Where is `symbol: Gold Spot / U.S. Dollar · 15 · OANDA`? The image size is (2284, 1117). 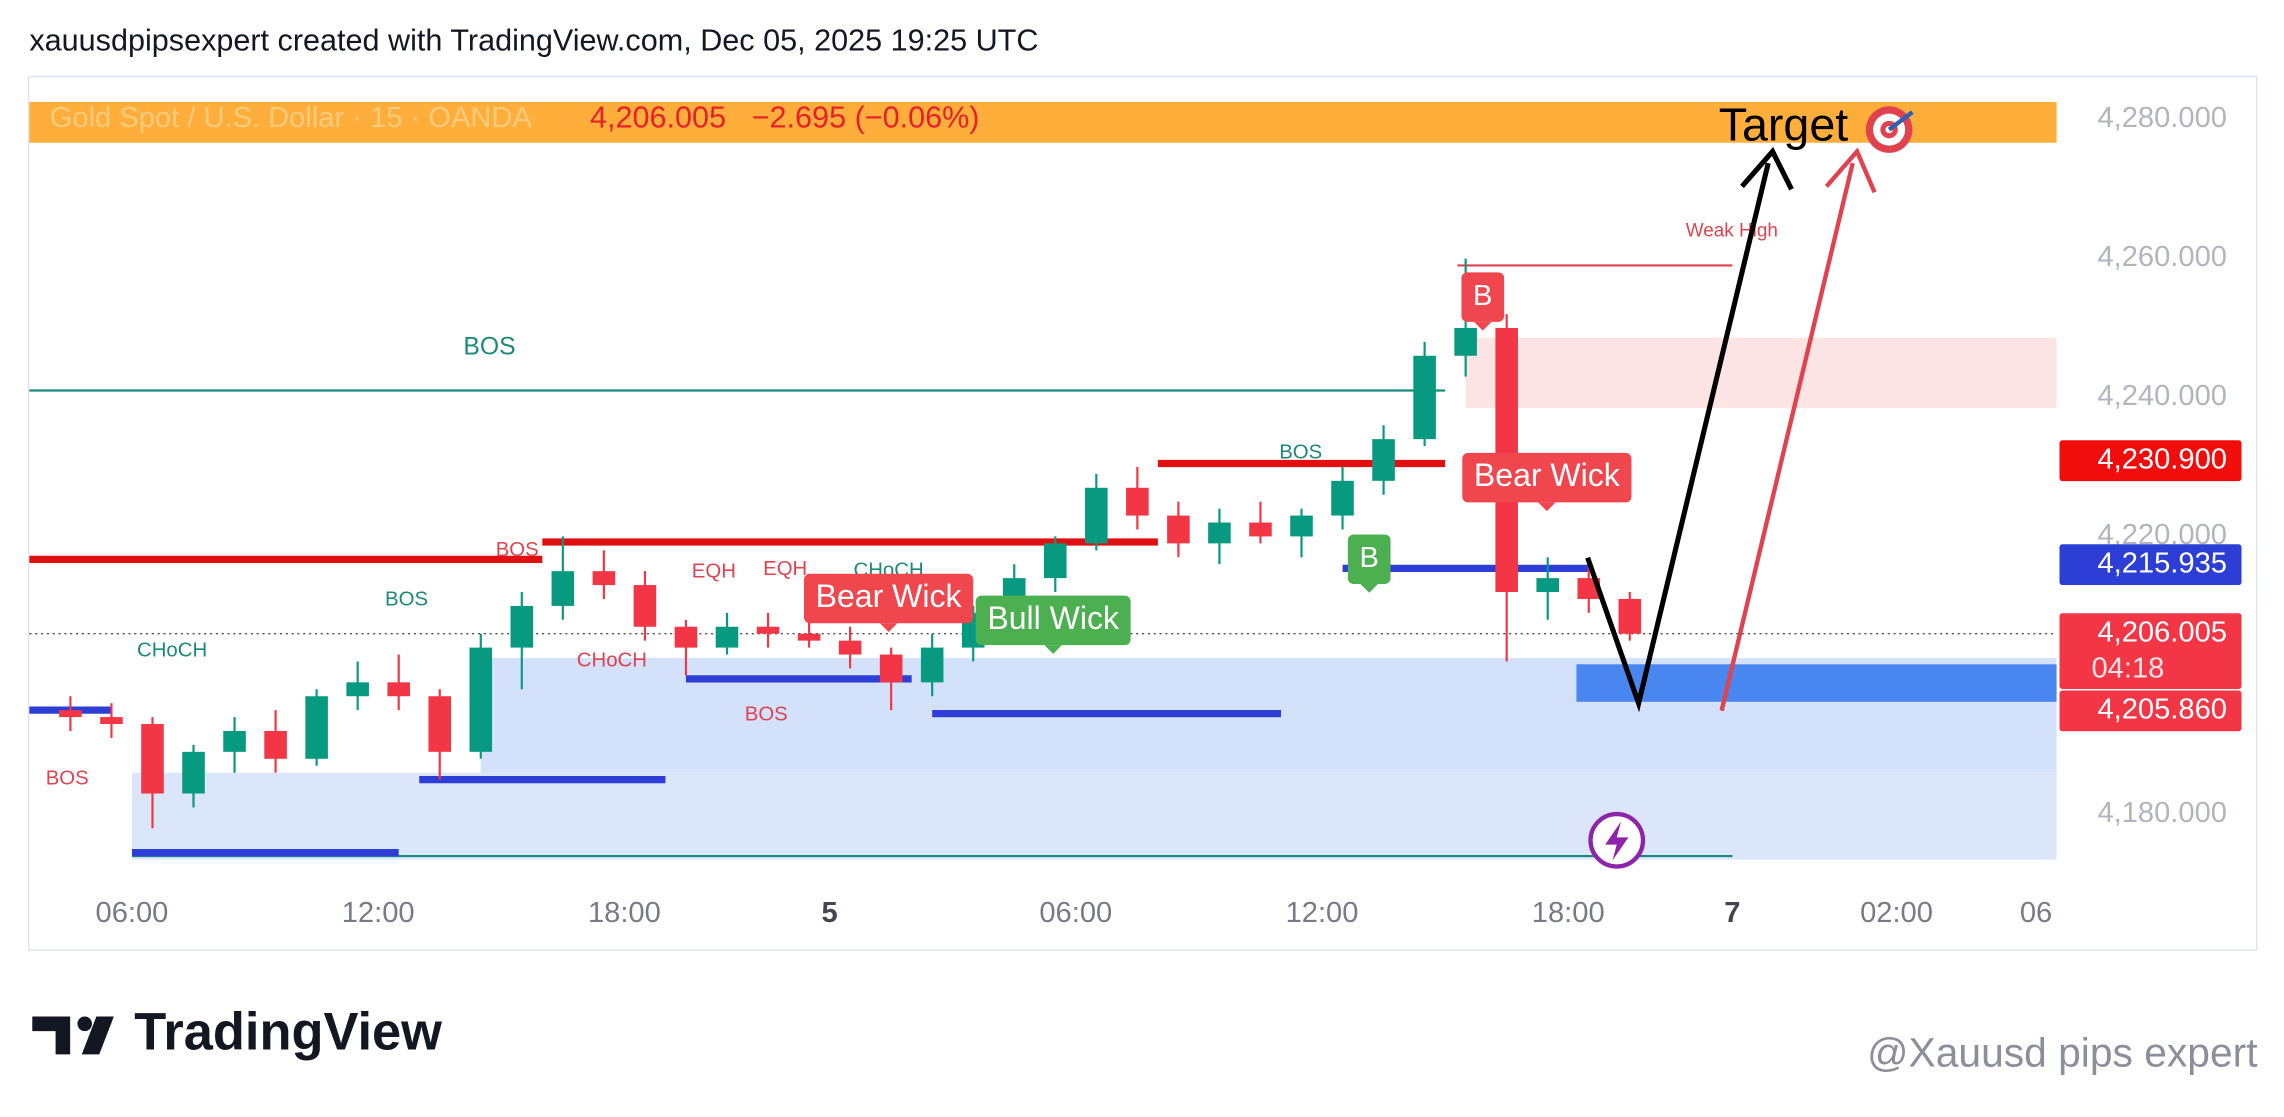 symbol: Gold Spot / U.S. Dollar · 15 · OANDA is located at coordinates (291, 118).